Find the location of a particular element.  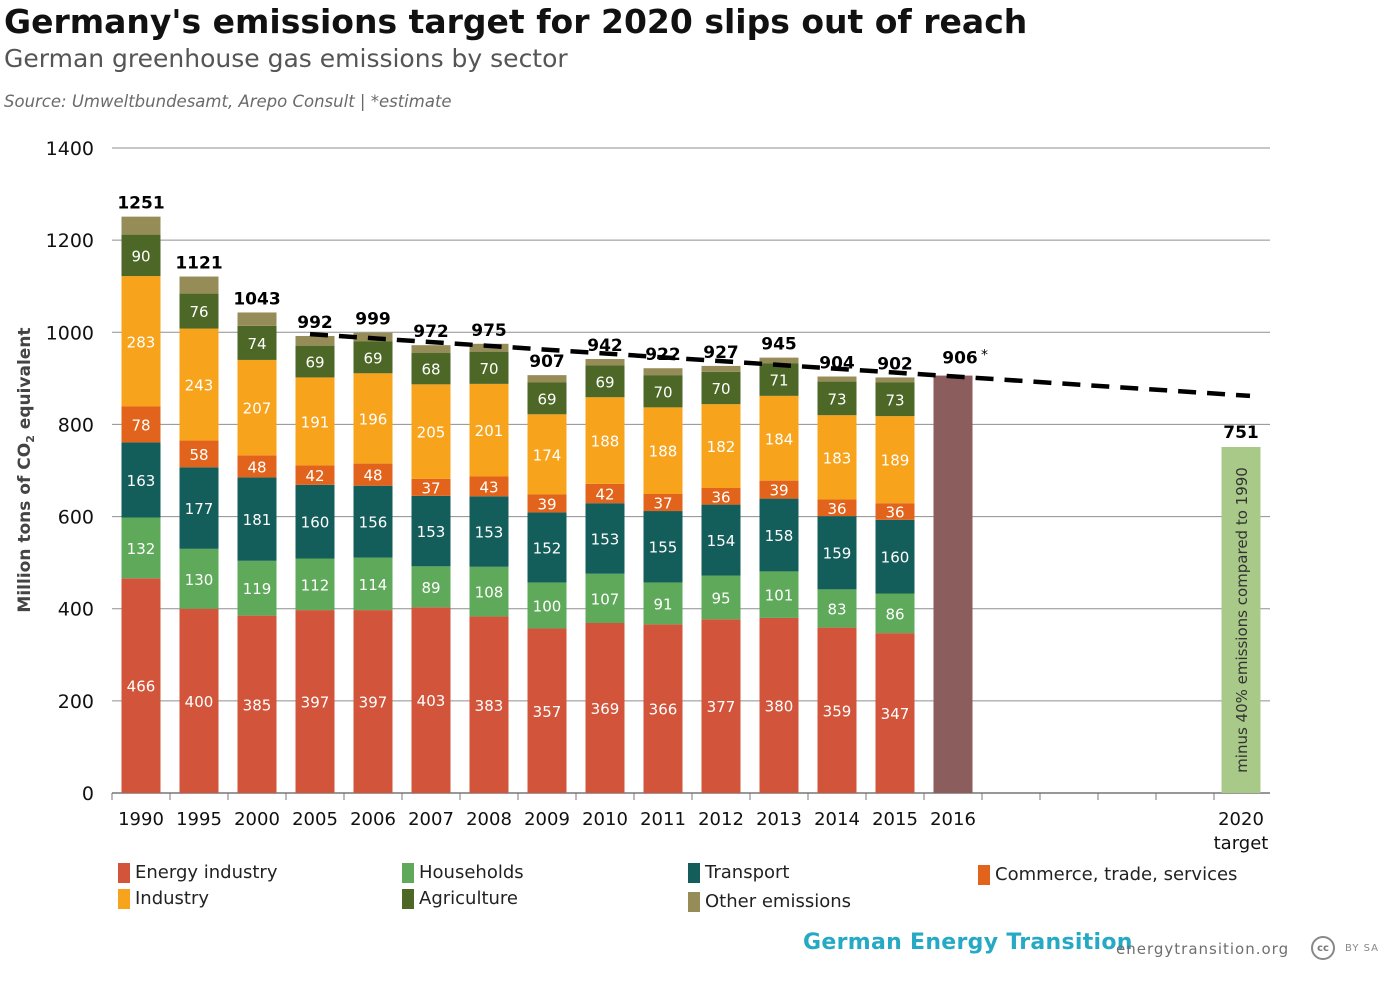

data-label: 243 is located at coordinates (199, 386).